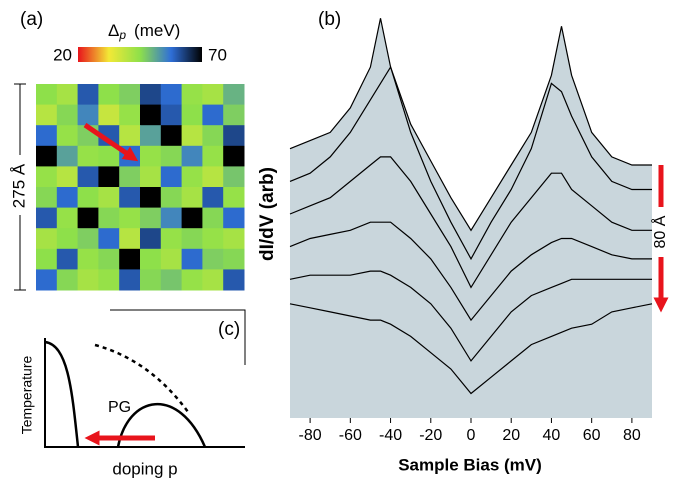  I want to click on scale-label-bg, so click(20, 185).